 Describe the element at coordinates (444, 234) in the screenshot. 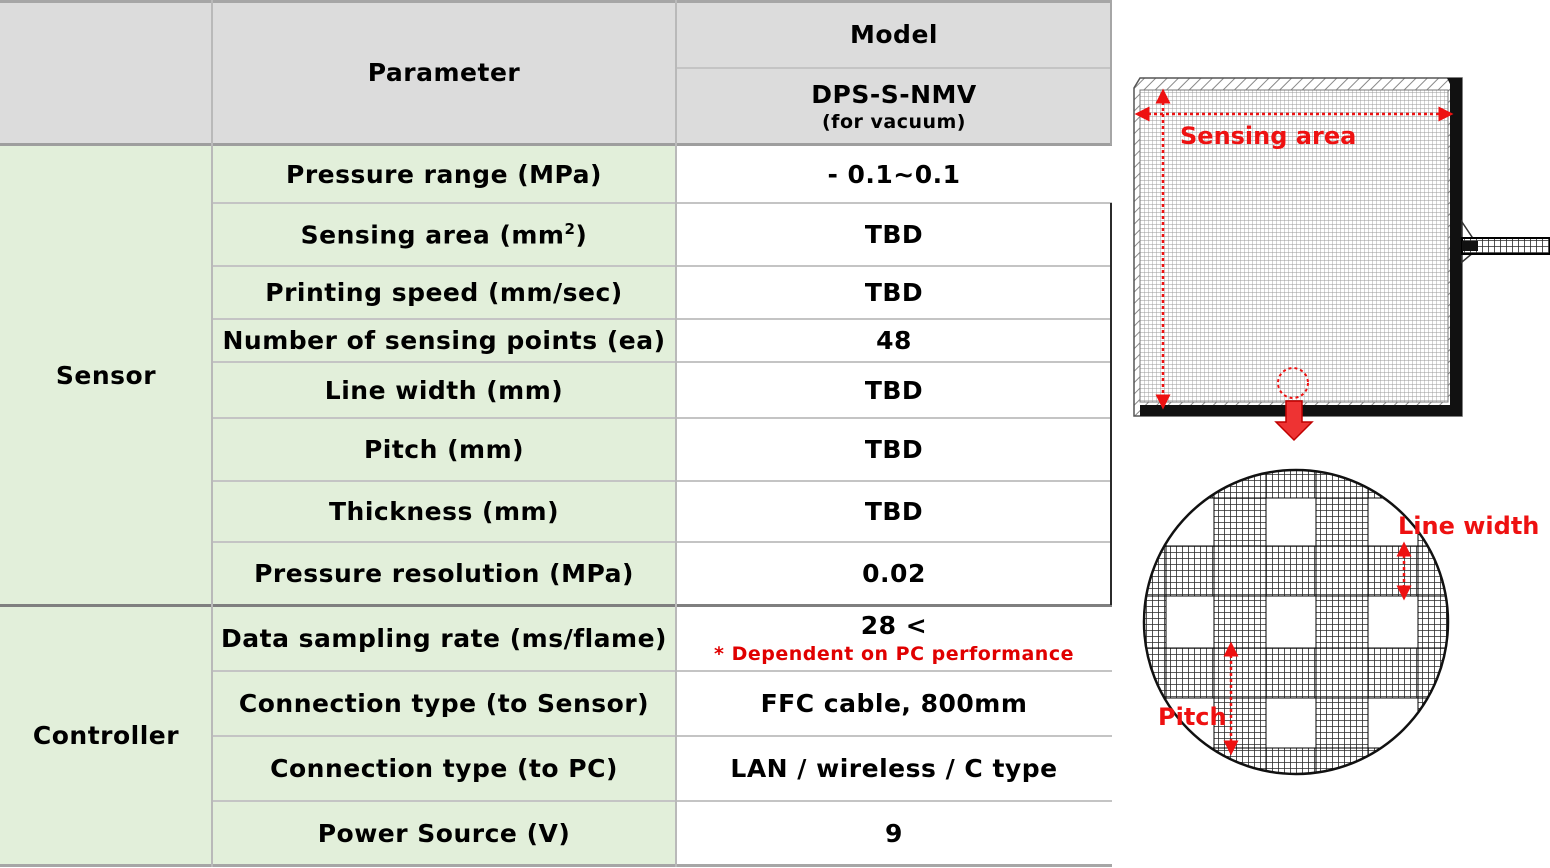

I see `param-sensing-area: Sensing area (mm2)` at that location.